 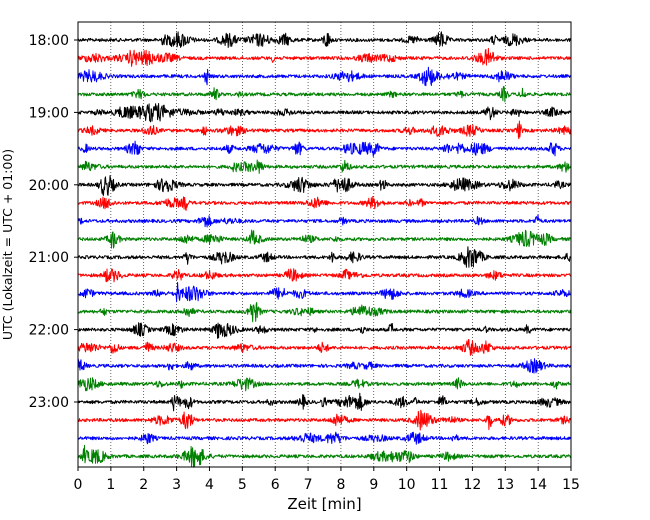 I want to click on x-tick-label: 11, so click(x=440, y=485).